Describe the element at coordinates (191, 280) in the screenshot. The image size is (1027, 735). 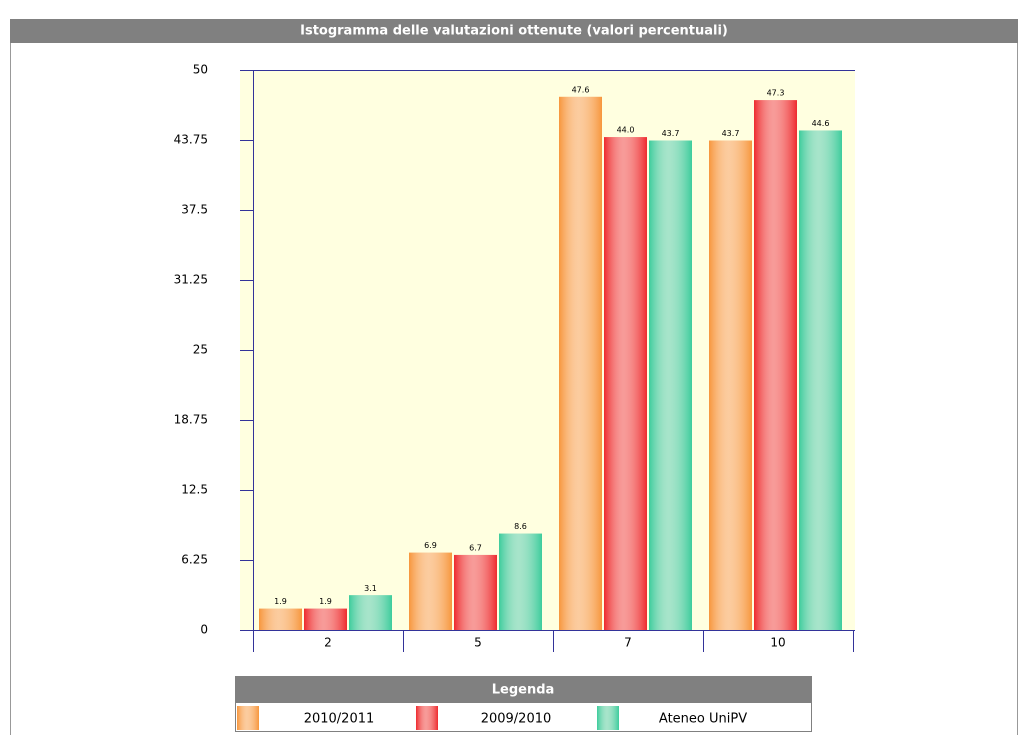
I see `y-tick-label: 31.25` at that location.